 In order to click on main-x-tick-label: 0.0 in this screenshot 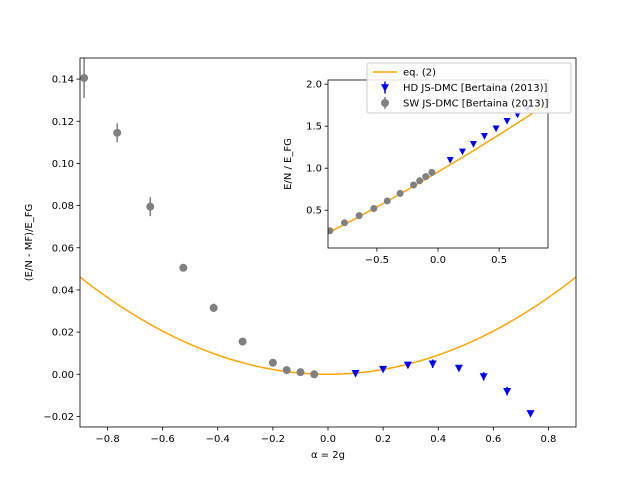, I will do `click(328, 439)`.